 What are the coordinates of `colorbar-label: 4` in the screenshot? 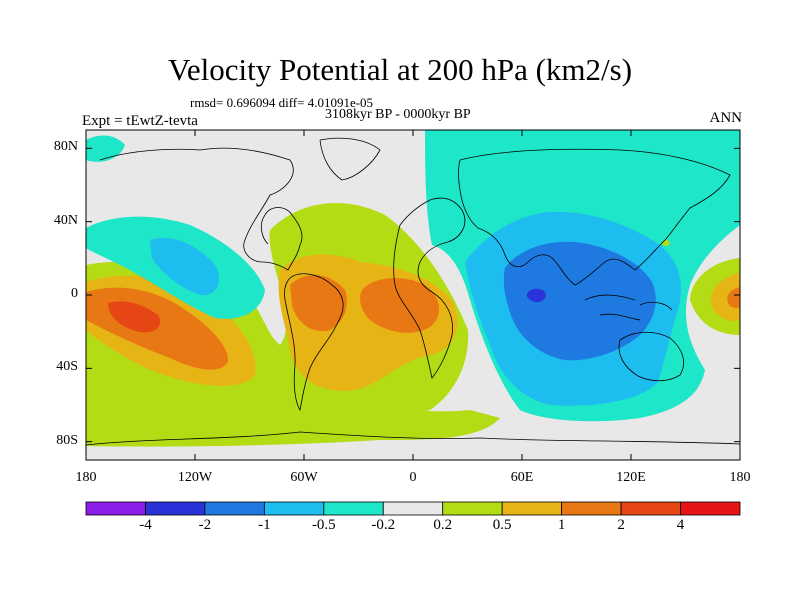 It's located at (680, 525).